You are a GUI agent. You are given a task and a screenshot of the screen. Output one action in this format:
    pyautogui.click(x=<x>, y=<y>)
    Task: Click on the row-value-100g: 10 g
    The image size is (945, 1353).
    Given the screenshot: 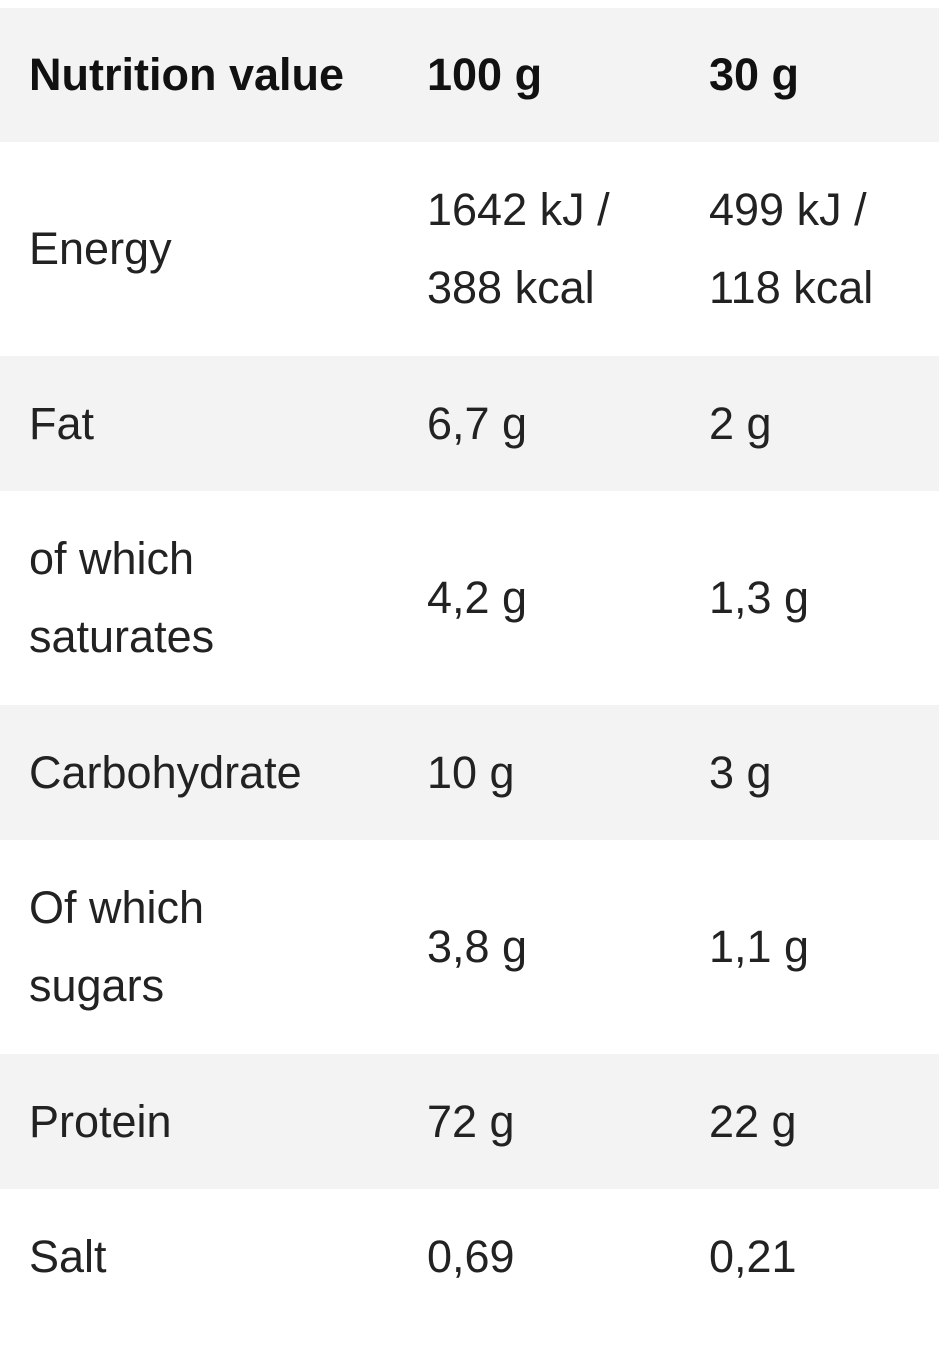 What is the action you would take?
    pyautogui.click(x=471, y=772)
    